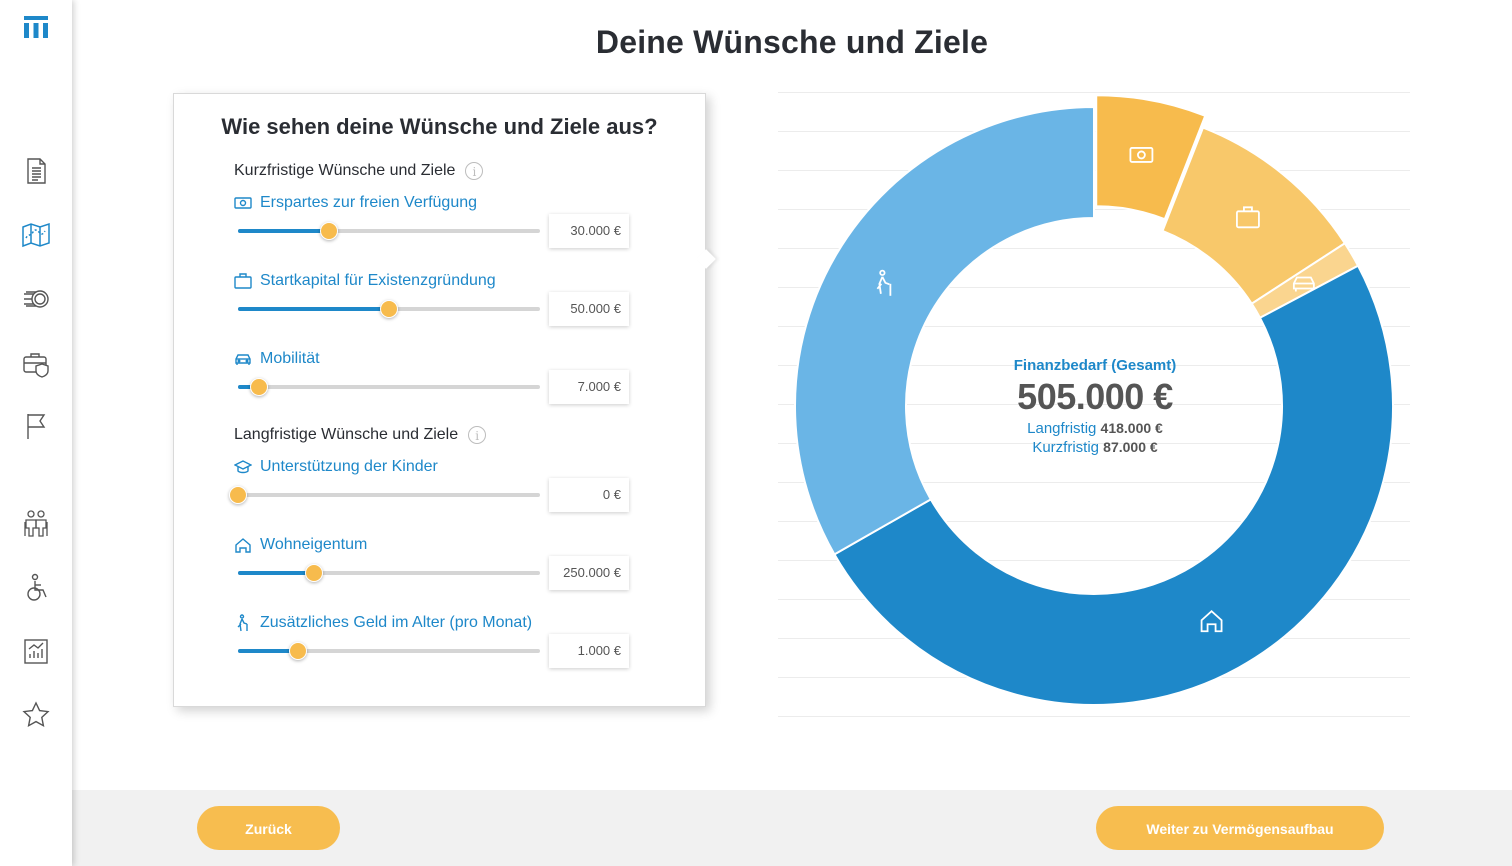 The height and width of the screenshot is (866, 1512). I want to click on long-term-label: Langfristig, so click(1062, 428).